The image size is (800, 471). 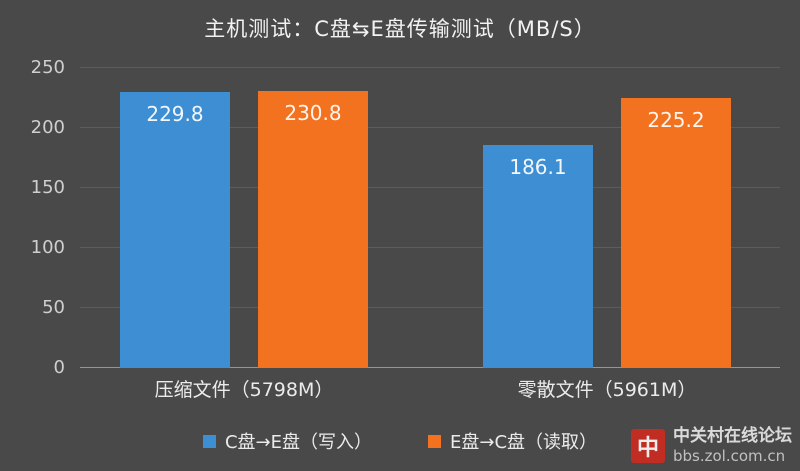 I want to click on watermark-url: bbs.zol.com.cn, so click(x=729, y=456).